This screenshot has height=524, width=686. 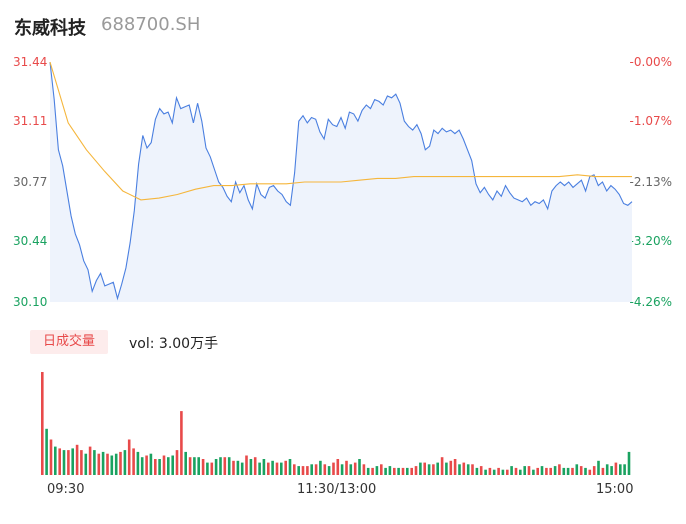 I want to click on price-tick-label: 30.10, so click(x=30, y=302).